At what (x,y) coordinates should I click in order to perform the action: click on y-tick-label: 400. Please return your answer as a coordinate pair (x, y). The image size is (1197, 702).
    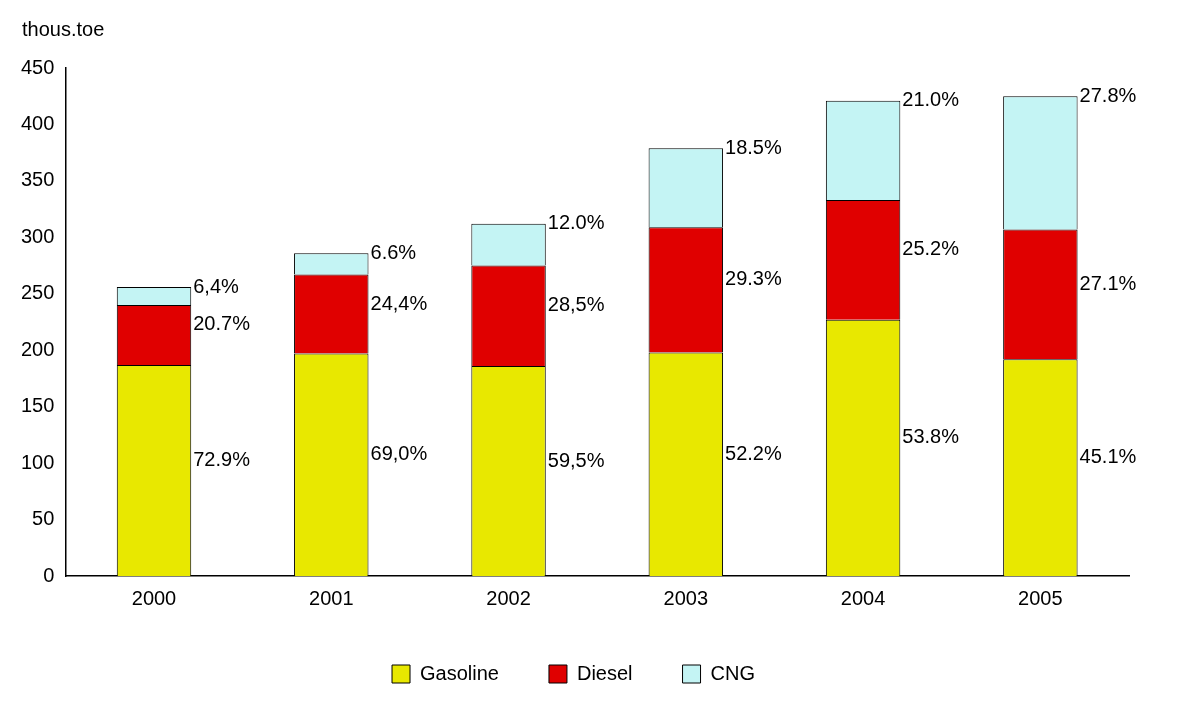
    Looking at the image, I should click on (37, 122).